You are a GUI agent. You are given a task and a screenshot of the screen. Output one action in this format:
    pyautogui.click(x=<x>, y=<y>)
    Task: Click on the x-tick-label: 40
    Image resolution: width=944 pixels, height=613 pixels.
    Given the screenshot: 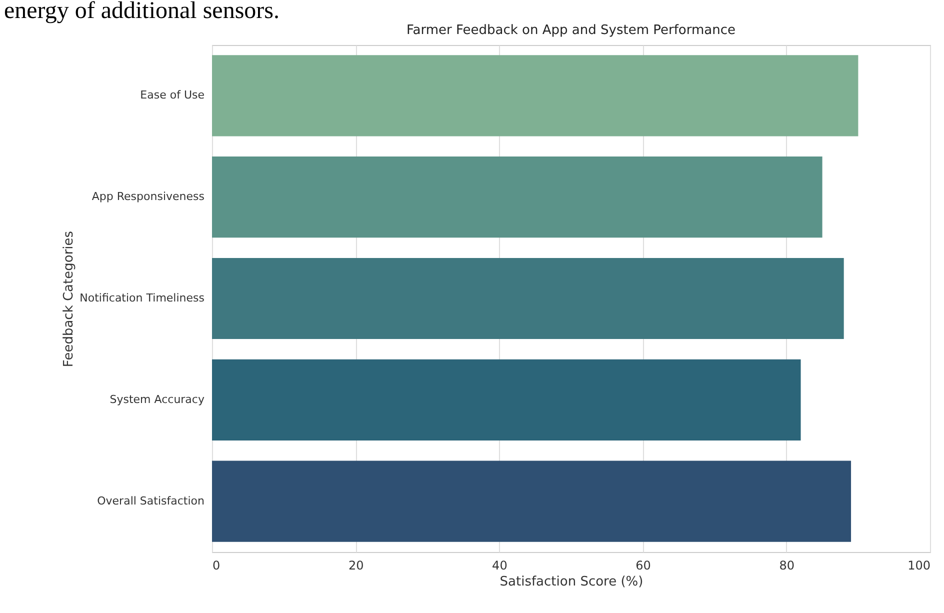 What is the action you would take?
    pyautogui.click(x=500, y=565)
    